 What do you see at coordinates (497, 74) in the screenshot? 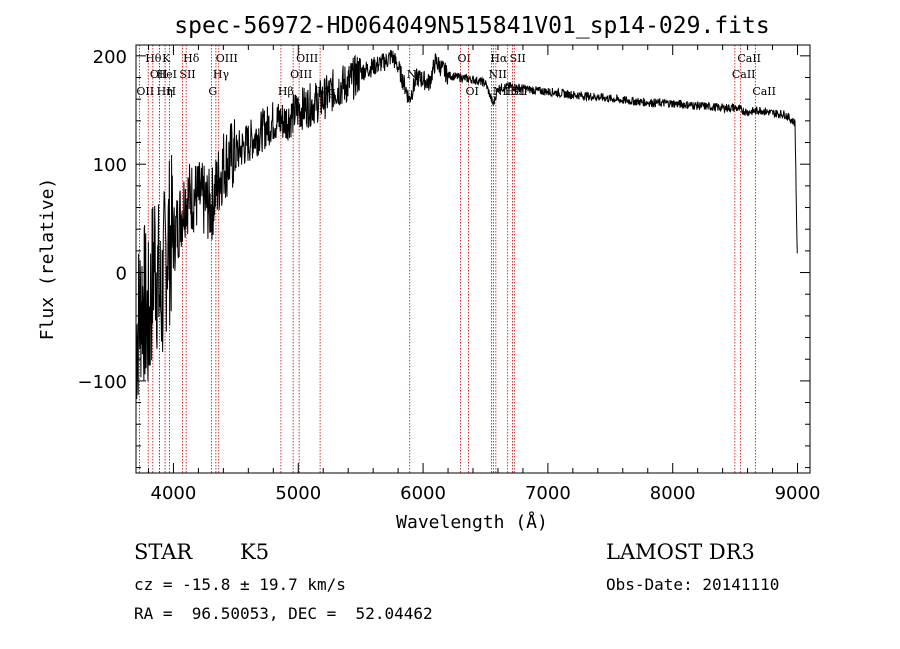
I see `spectral-line-label: NII` at bounding box center [497, 74].